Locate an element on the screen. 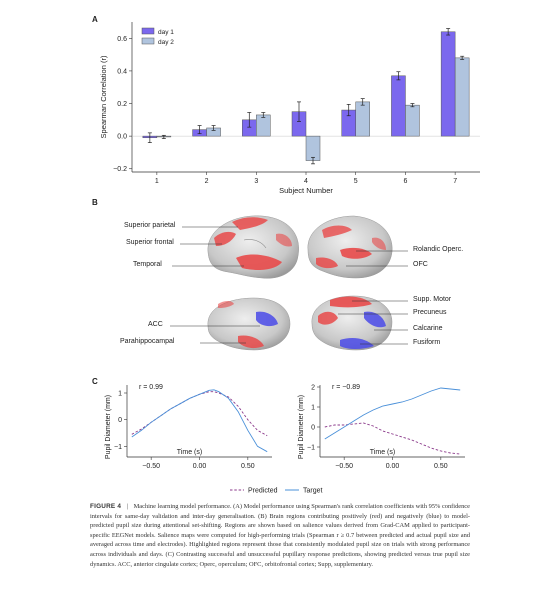 The width and height of the screenshot is (554, 589). brain-medial-left is located at coordinates (249, 324).